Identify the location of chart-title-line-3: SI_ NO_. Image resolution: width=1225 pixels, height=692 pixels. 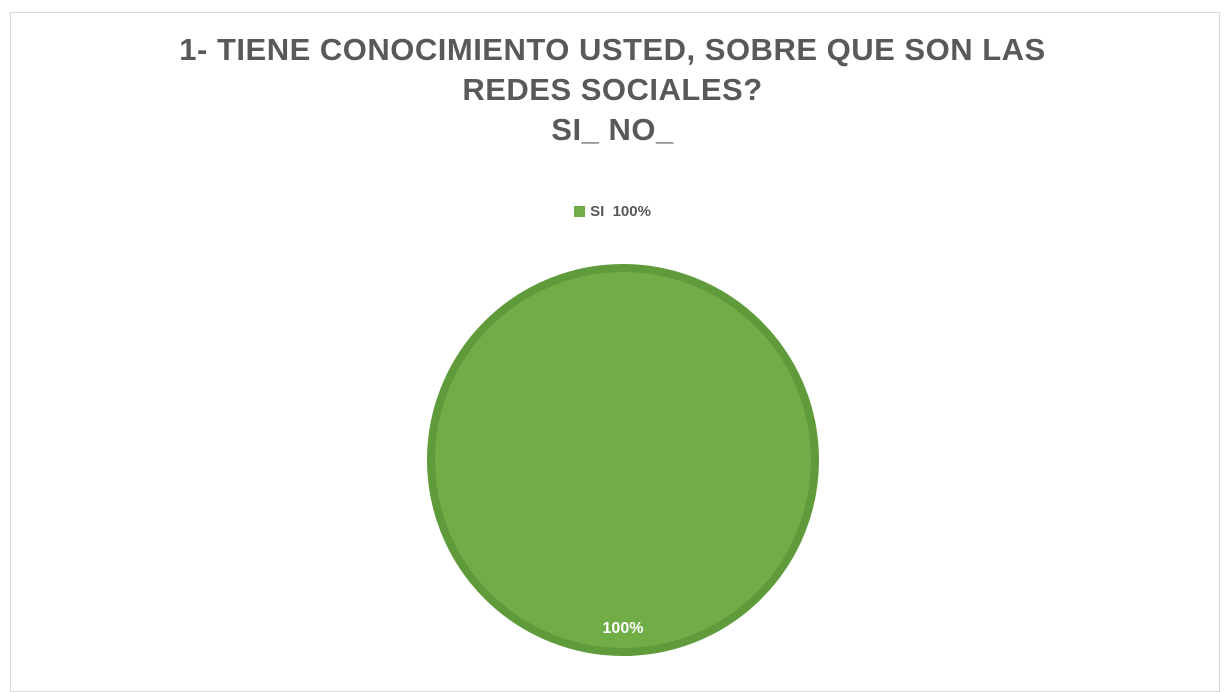
(612, 129).